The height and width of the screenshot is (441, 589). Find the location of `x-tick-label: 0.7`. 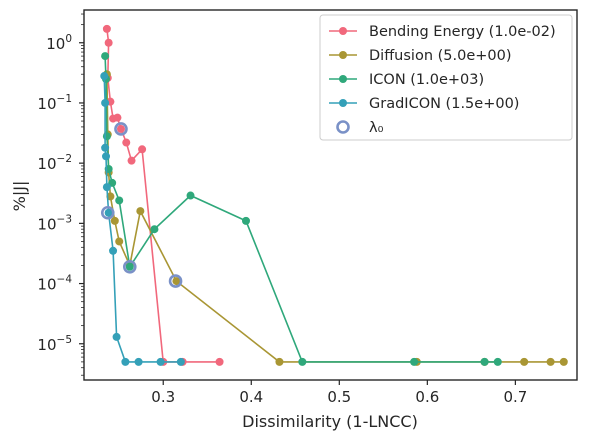

x-tick-label: 0.7 is located at coordinates (515, 397).